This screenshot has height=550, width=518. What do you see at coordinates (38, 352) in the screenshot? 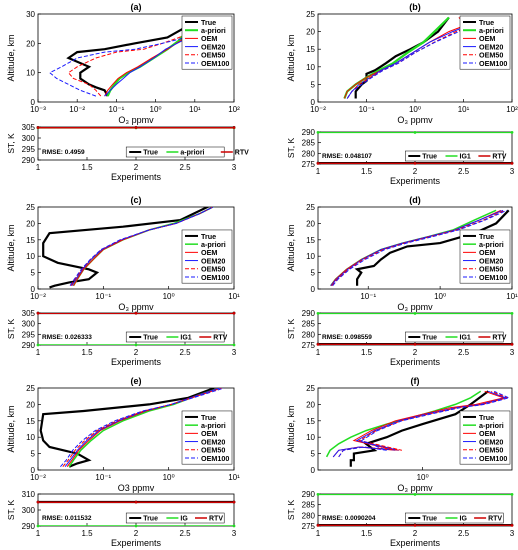
I see `surface-c-xtick-label: 1` at bounding box center [38, 352].